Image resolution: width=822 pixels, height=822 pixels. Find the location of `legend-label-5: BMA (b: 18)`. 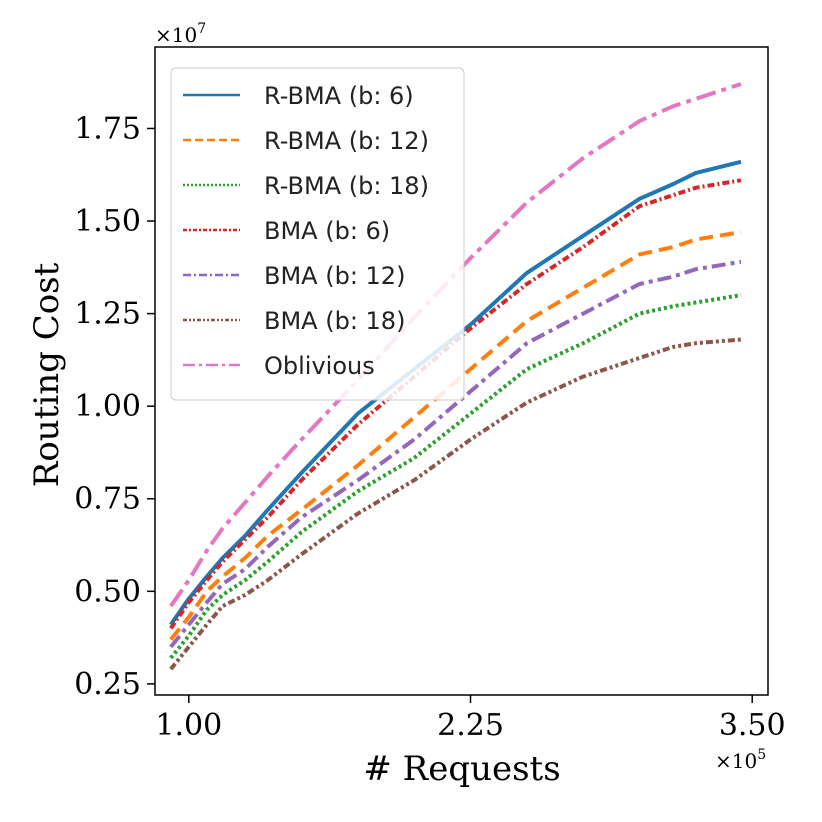

legend-label-5: BMA (b: 18) is located at coordinates (334, 321).